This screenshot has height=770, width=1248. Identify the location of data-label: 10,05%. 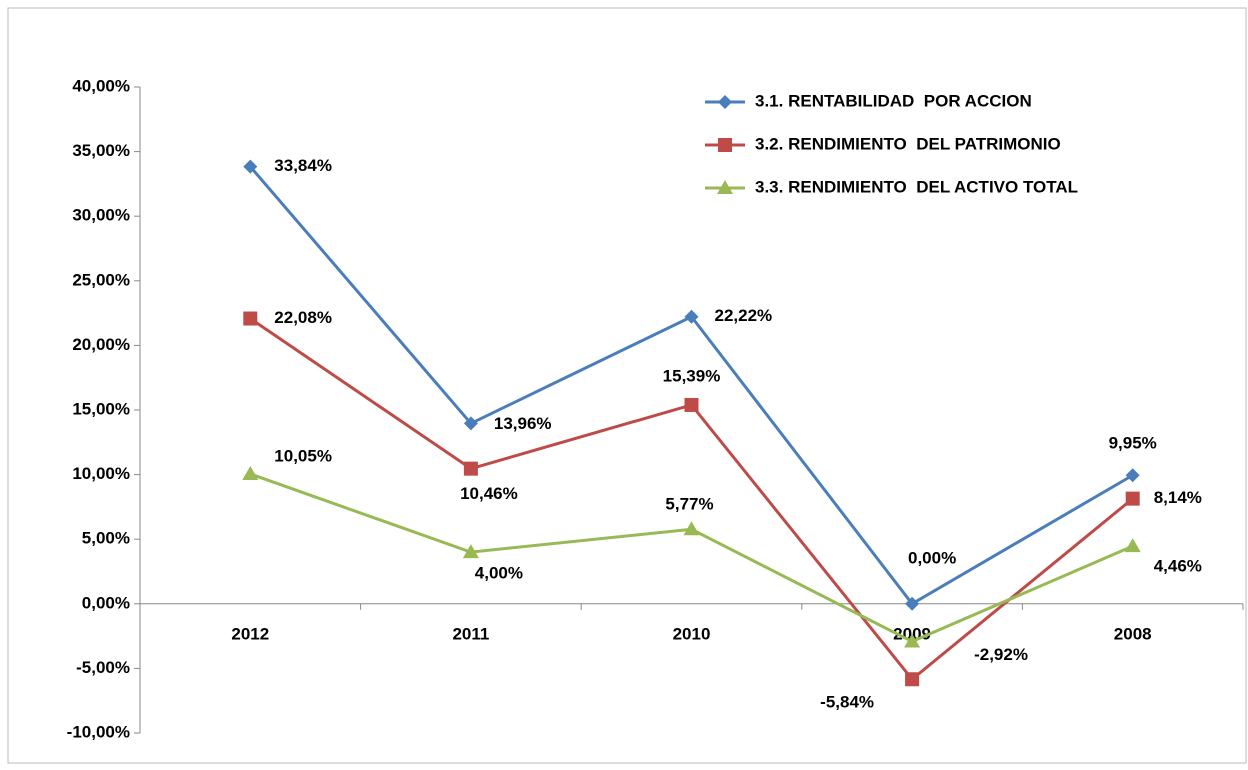
(303, 455).